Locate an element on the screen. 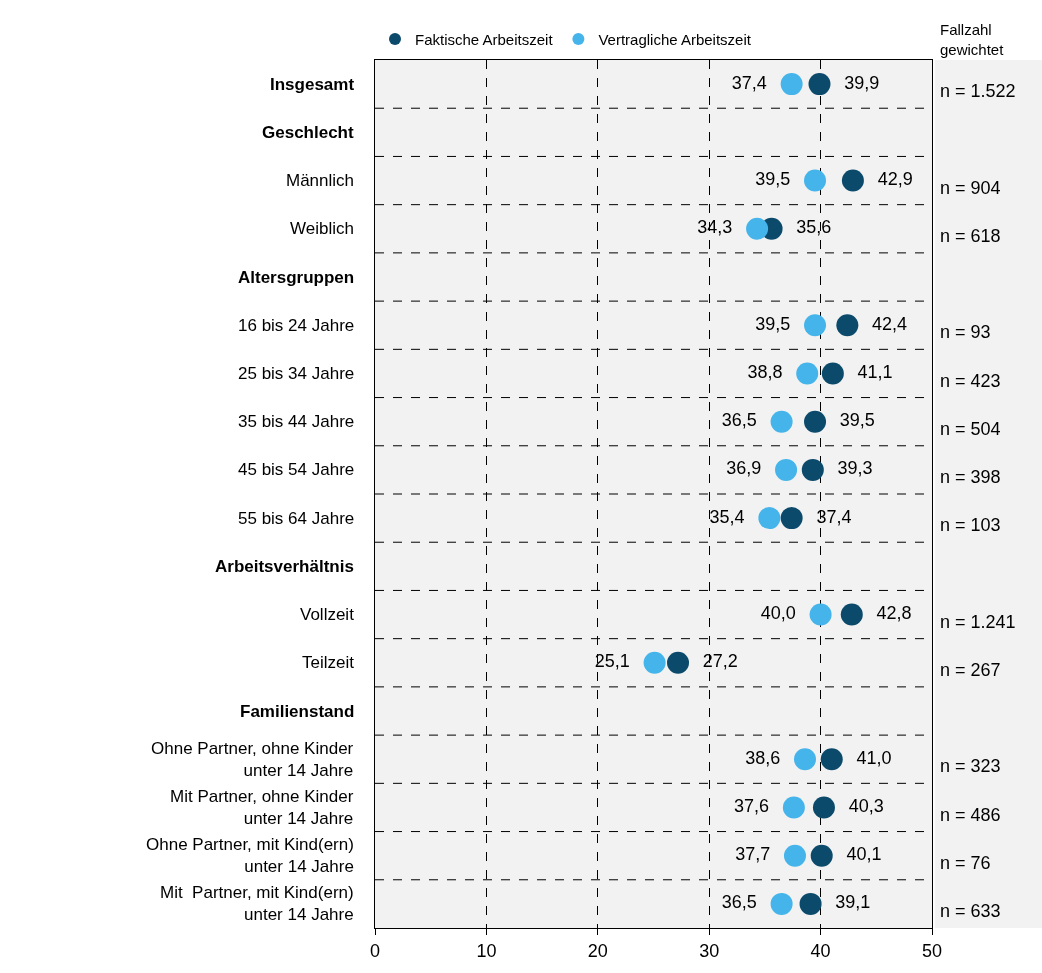  text: n = 93 is located at coordinates (965, 332).